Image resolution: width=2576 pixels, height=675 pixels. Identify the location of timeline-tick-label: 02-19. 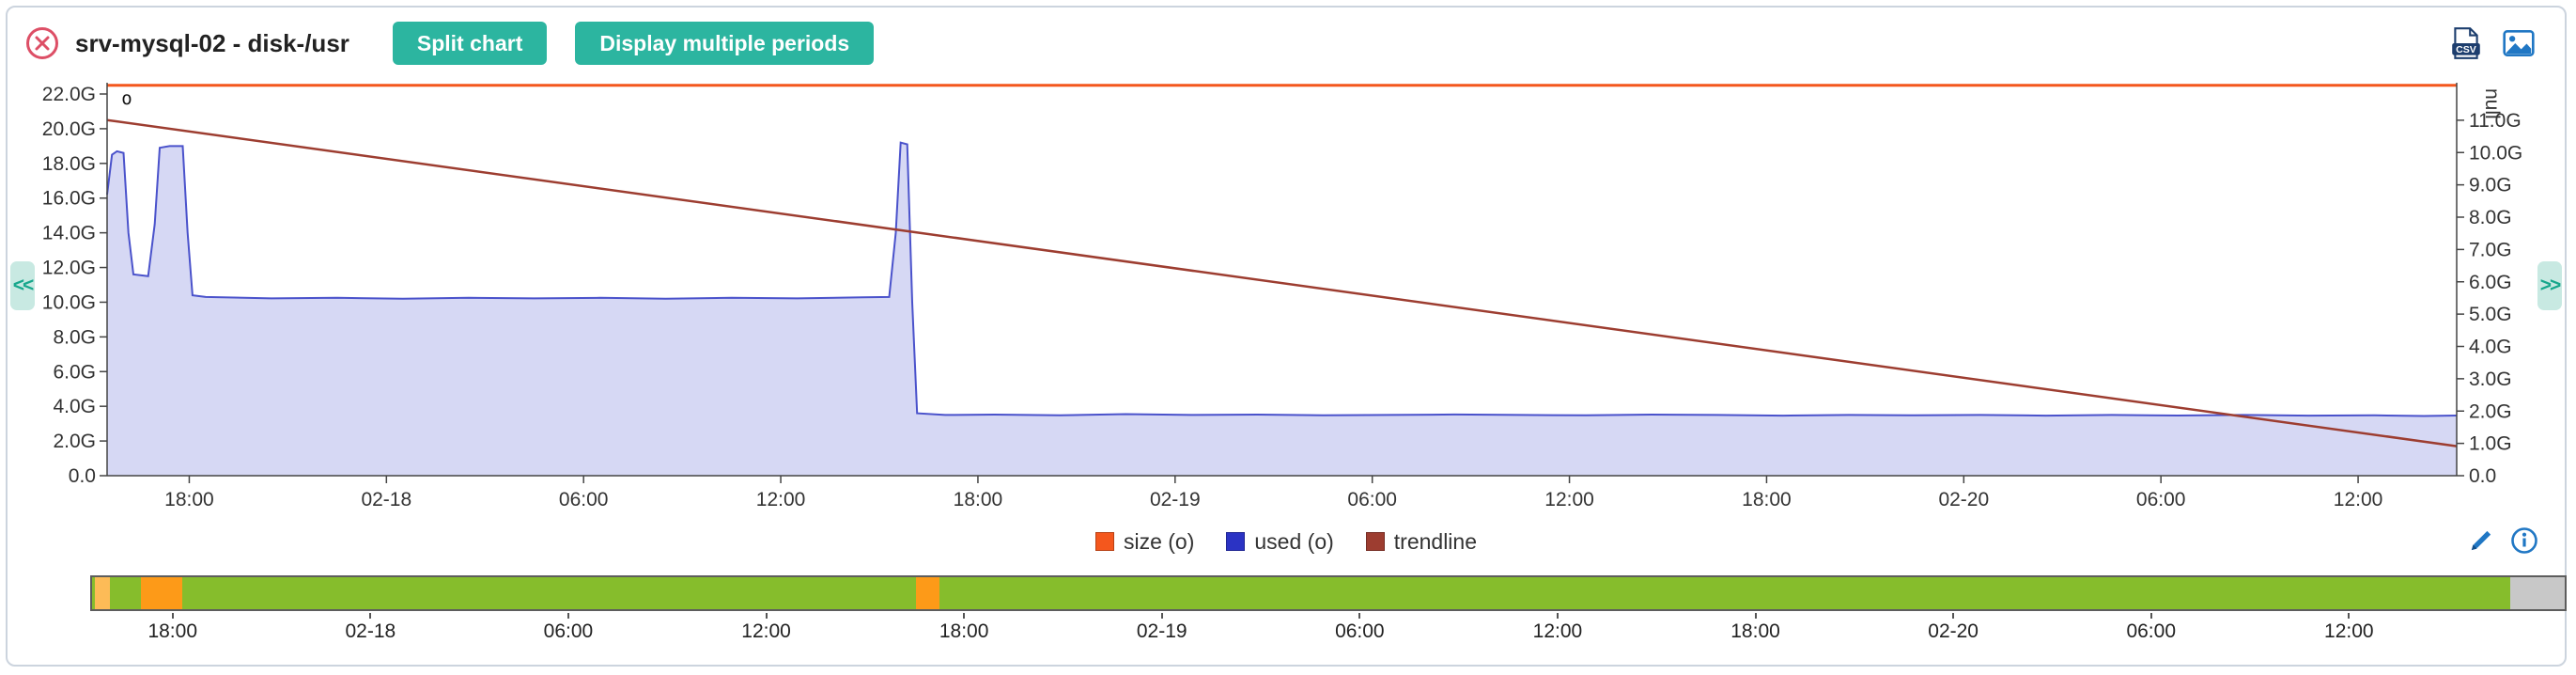
(1162, 631).